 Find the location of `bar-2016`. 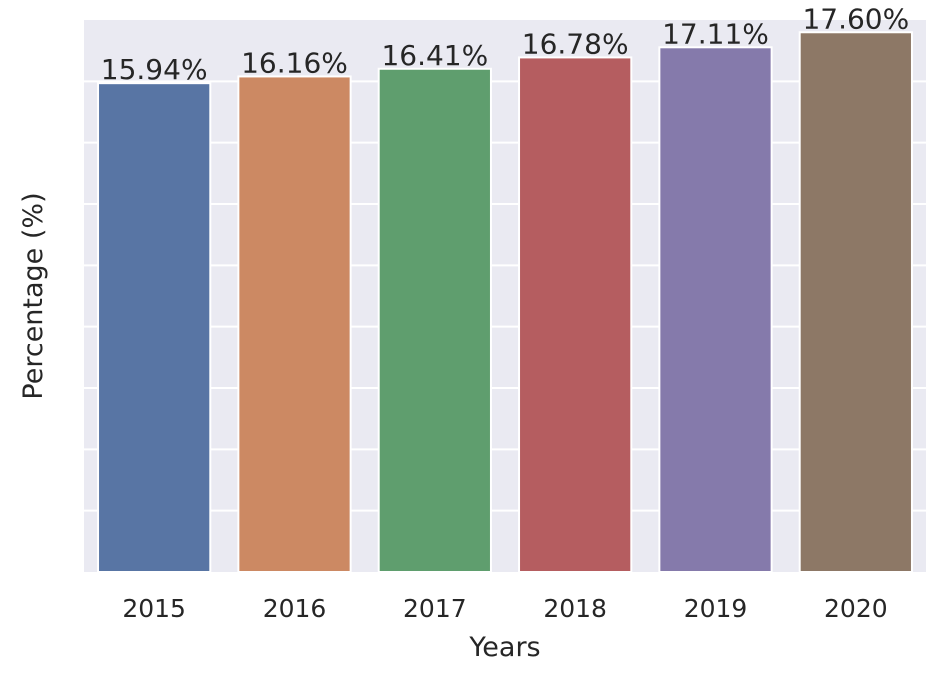

bar-2016 is located at coordinates (294, 324).